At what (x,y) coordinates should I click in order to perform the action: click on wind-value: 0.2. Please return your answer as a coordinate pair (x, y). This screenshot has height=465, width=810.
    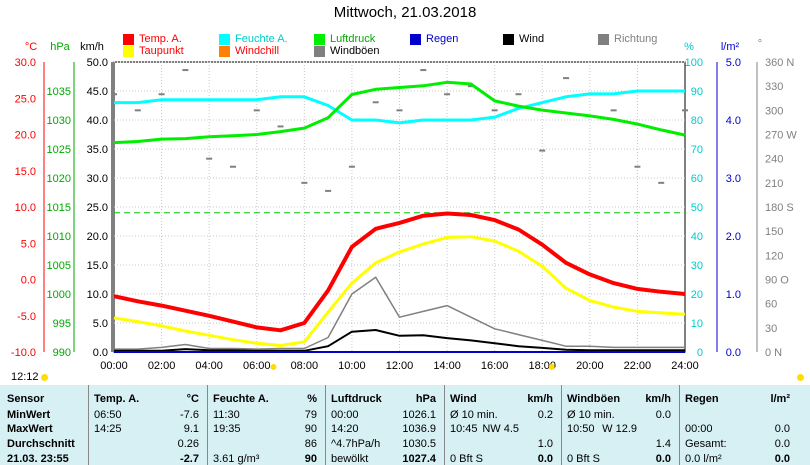
    Looking at the image, I should click on (545, 415).